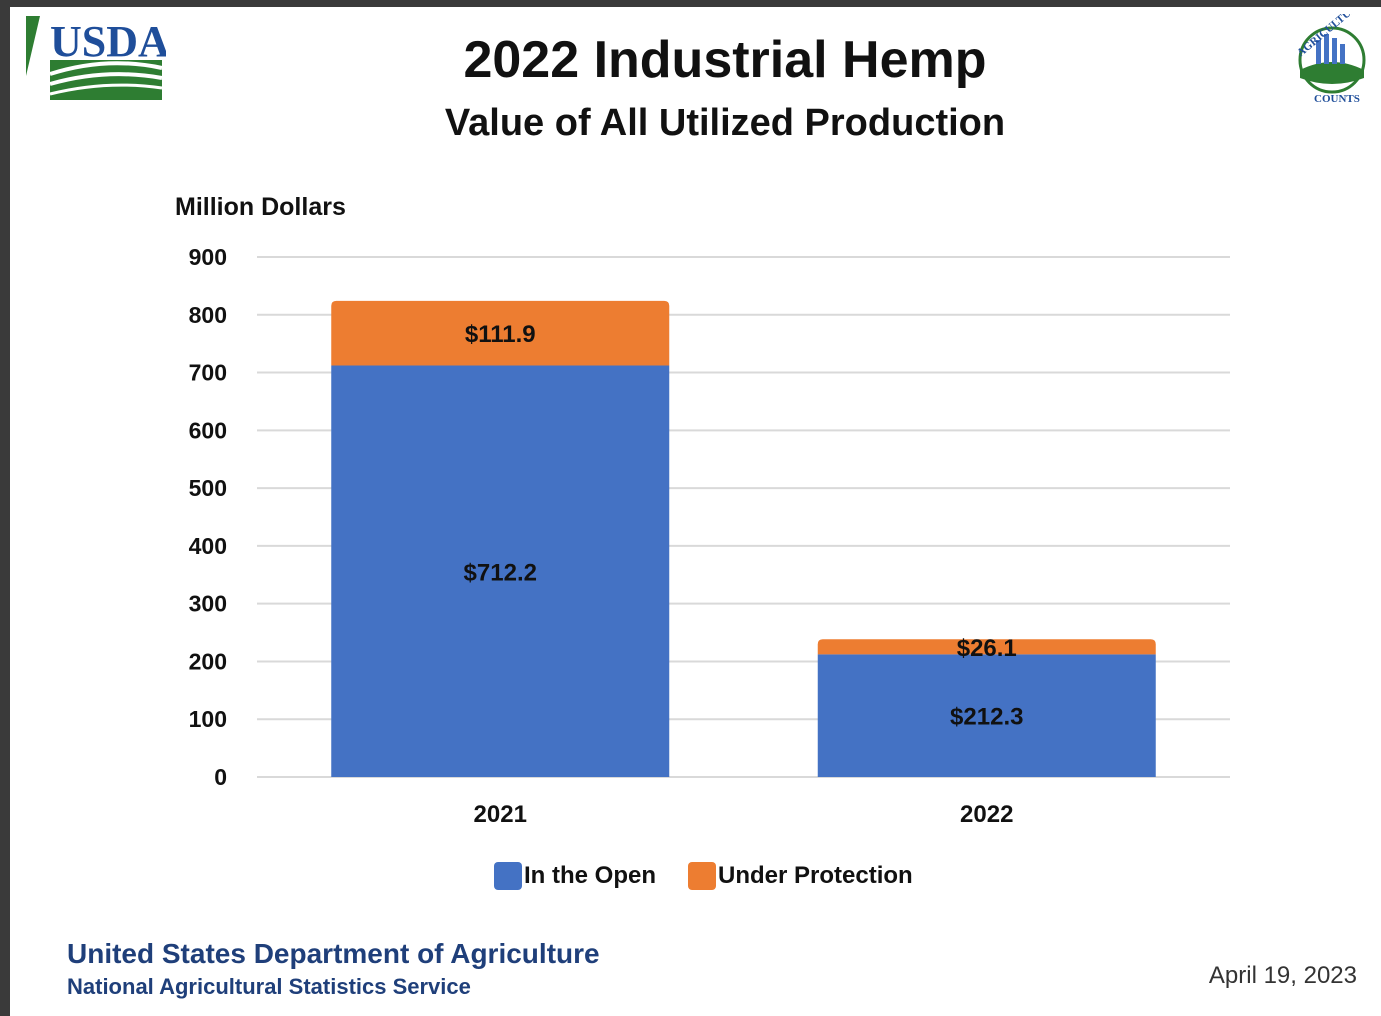  What do you see at coordinates (508, 876) in the screenshot?
I see `legend-swatch-in-the-open` at bounding box center [508, 876].